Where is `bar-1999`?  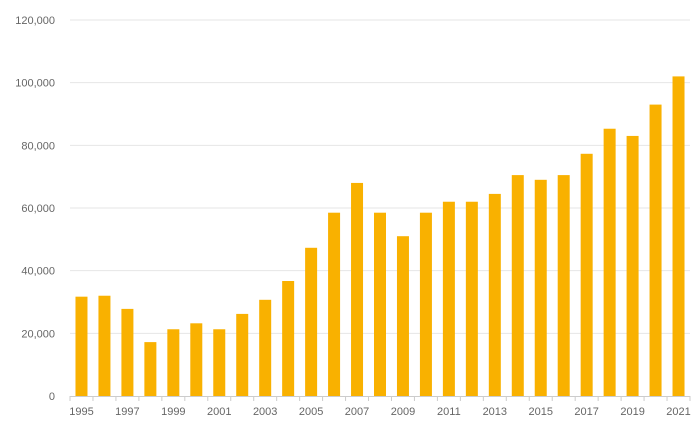 bar-1999 is located at coordinates (173, 362).